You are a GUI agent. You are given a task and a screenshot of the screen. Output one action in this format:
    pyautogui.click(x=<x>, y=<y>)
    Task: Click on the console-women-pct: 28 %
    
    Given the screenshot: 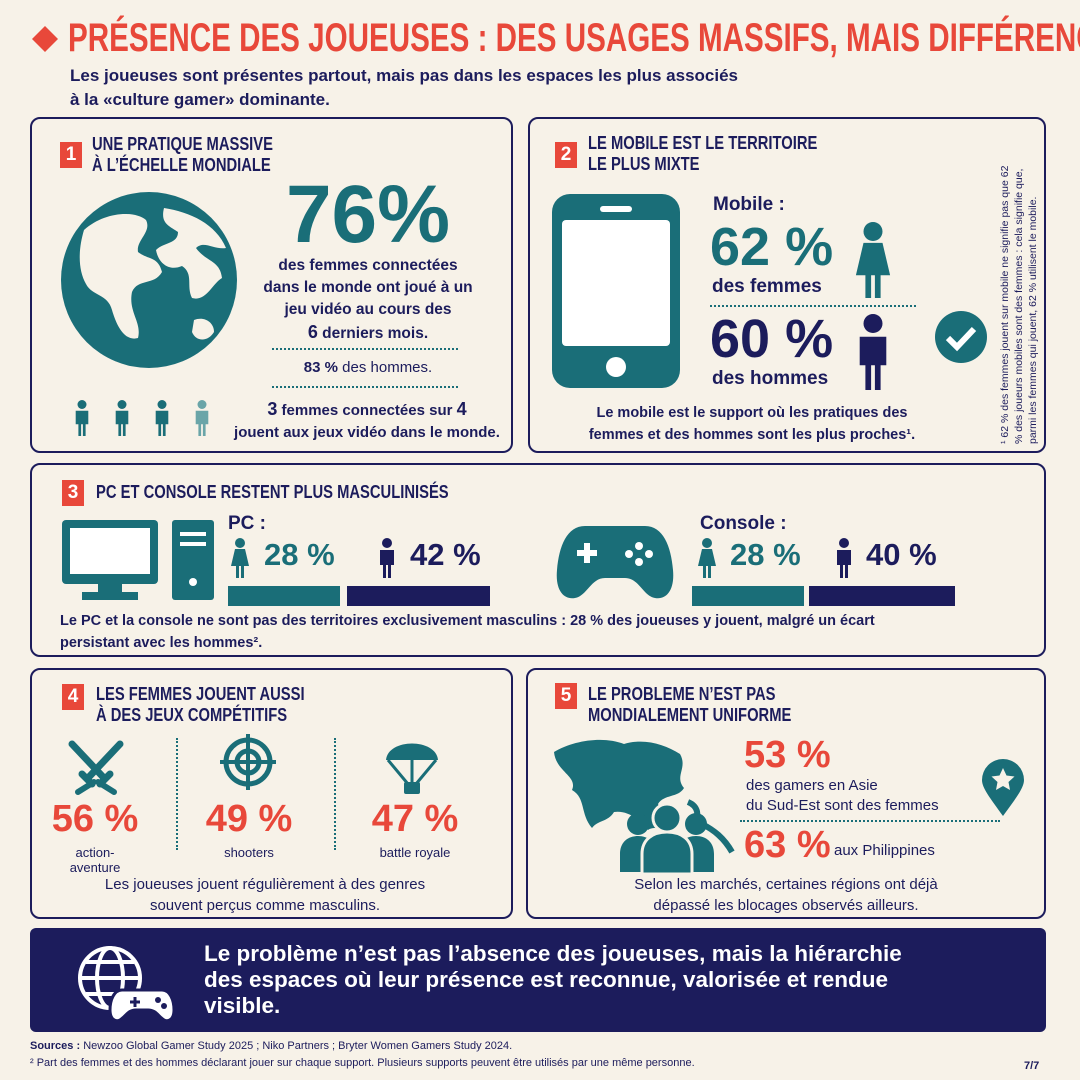 What is the action you would take?
    pyautogui.click(x=765, y=554)
    